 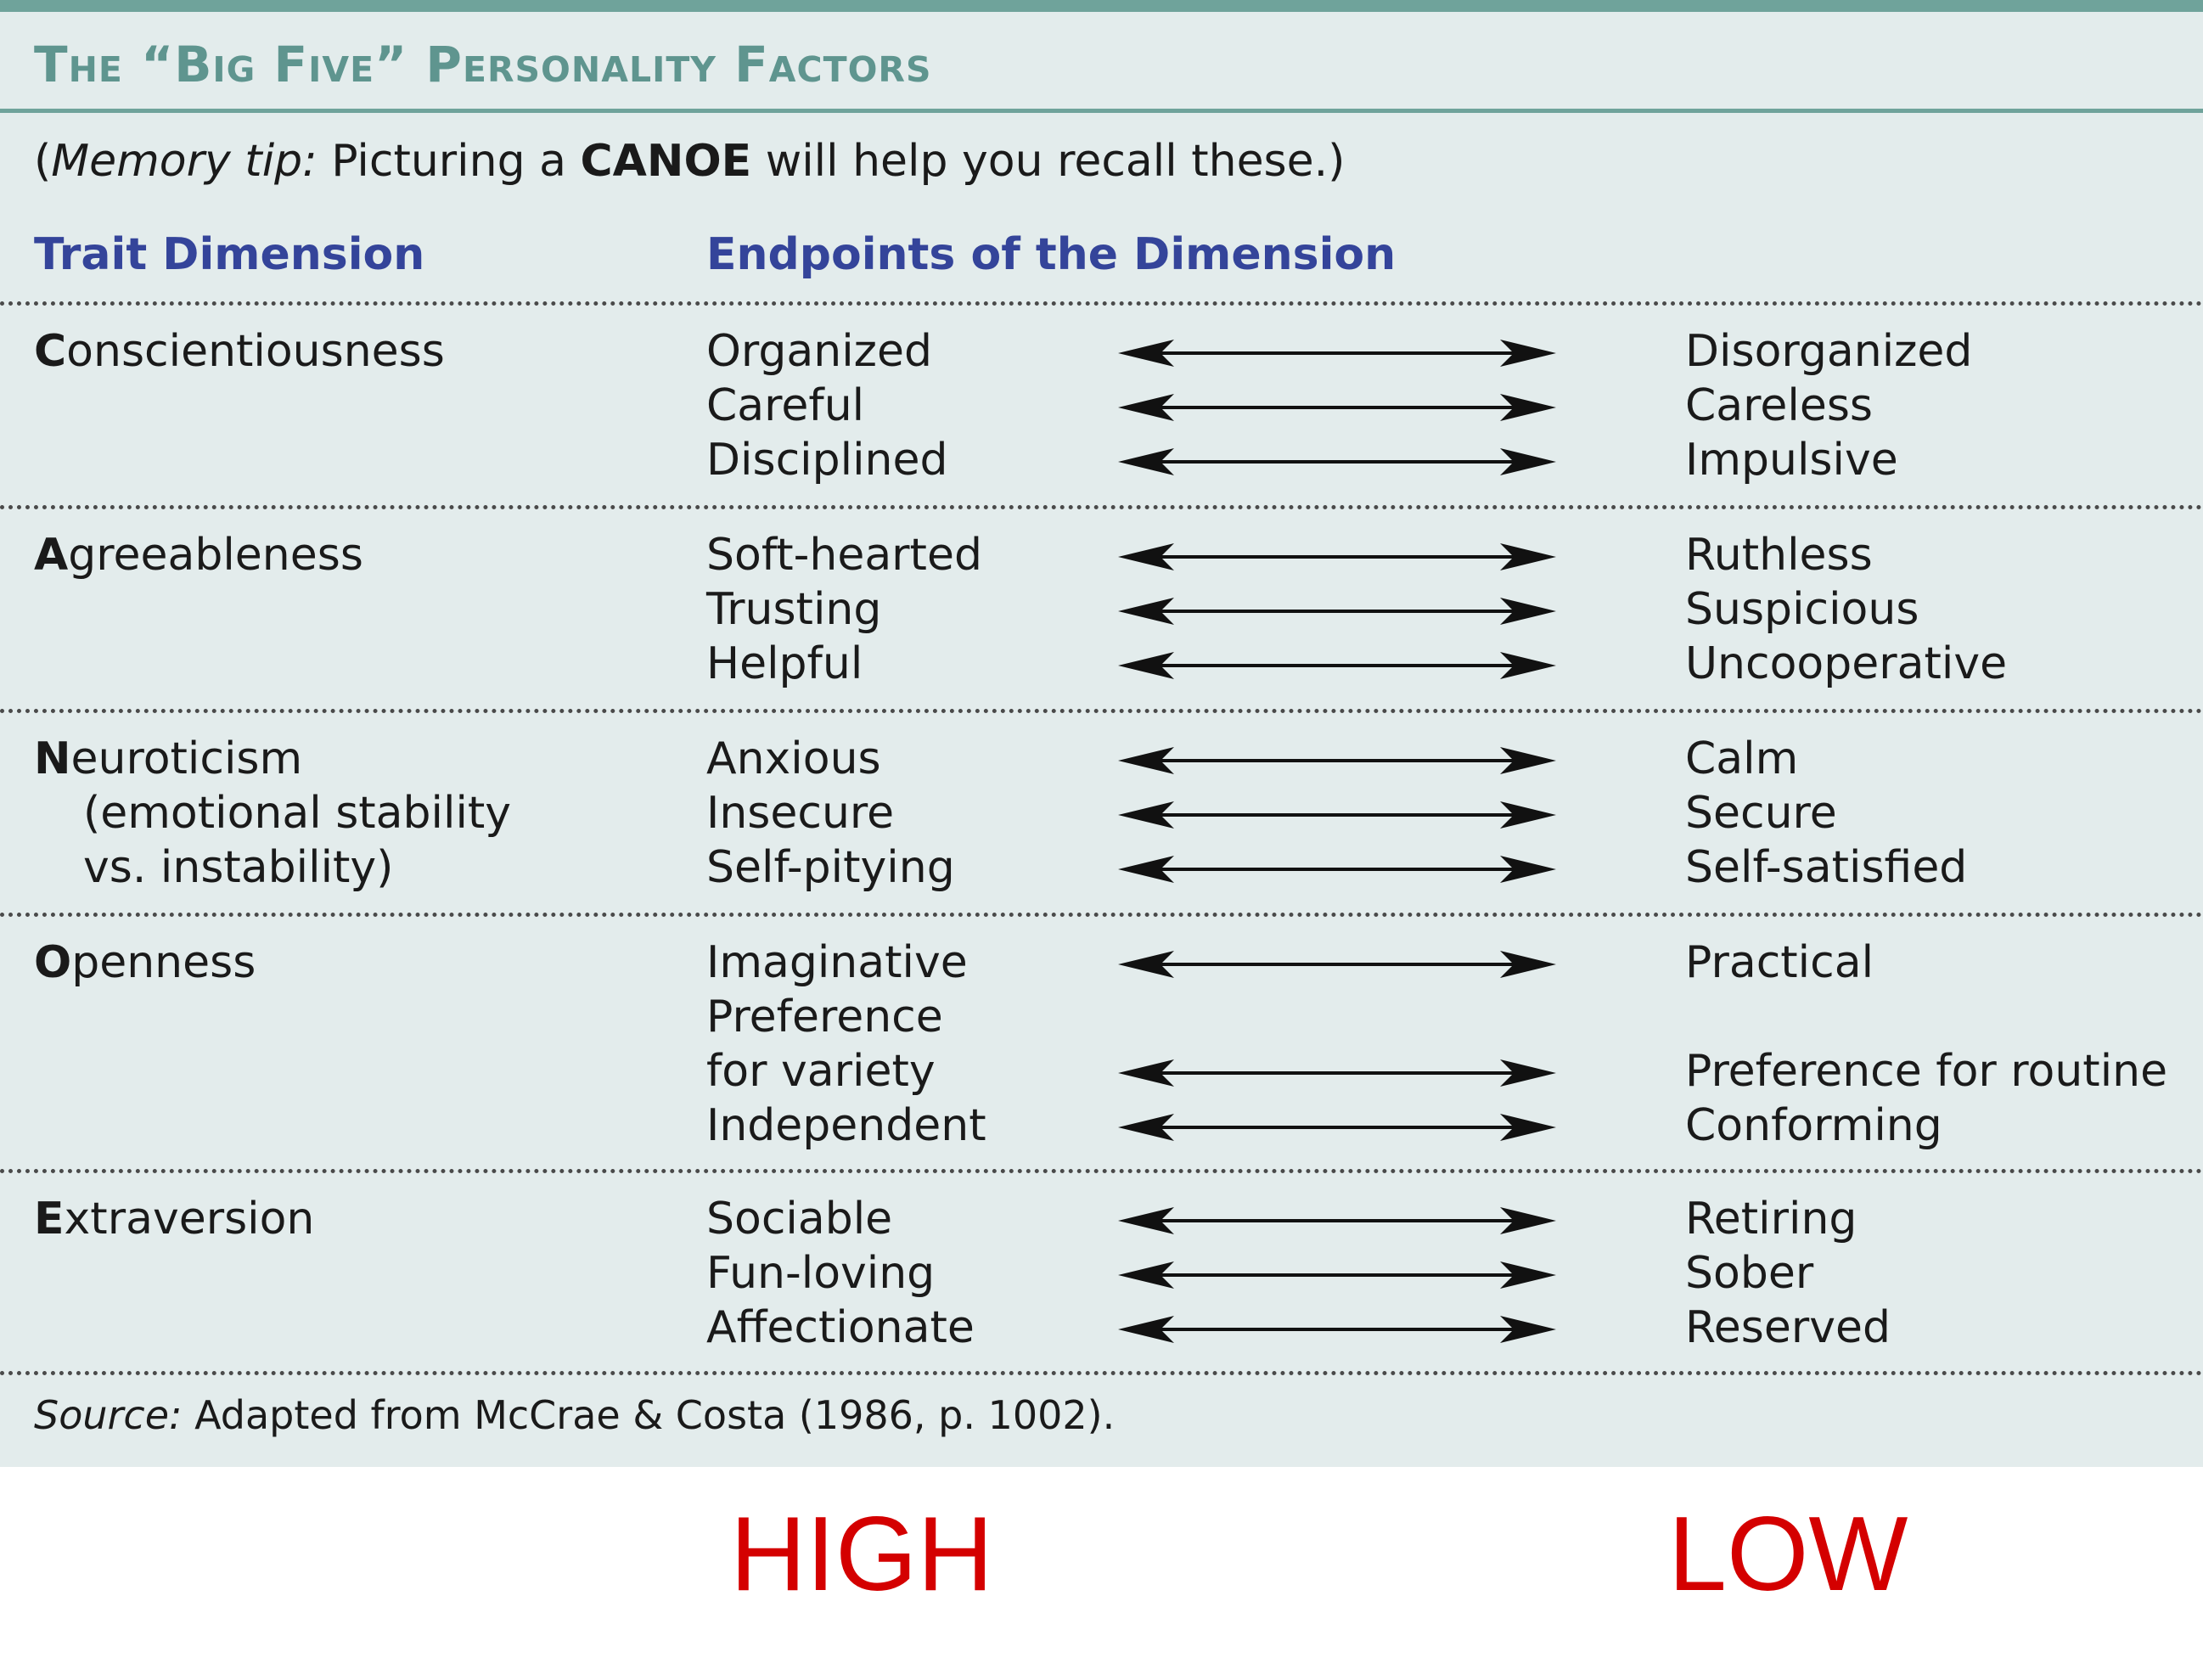 I want to click on trait-subtitle: vs. instability), so click(x=238, y=868).